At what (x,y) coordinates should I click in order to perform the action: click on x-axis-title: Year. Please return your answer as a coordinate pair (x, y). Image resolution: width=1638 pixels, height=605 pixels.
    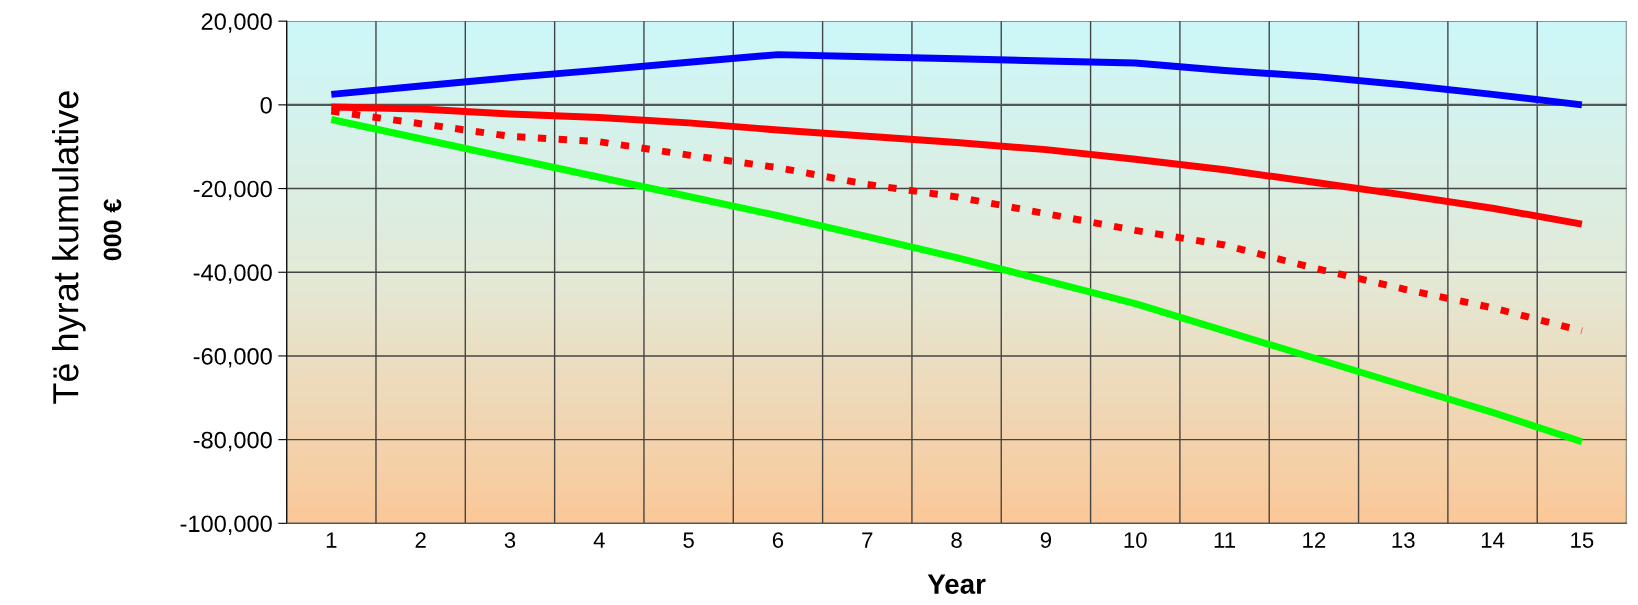
    Looking at the image, I should click on (956, 584).